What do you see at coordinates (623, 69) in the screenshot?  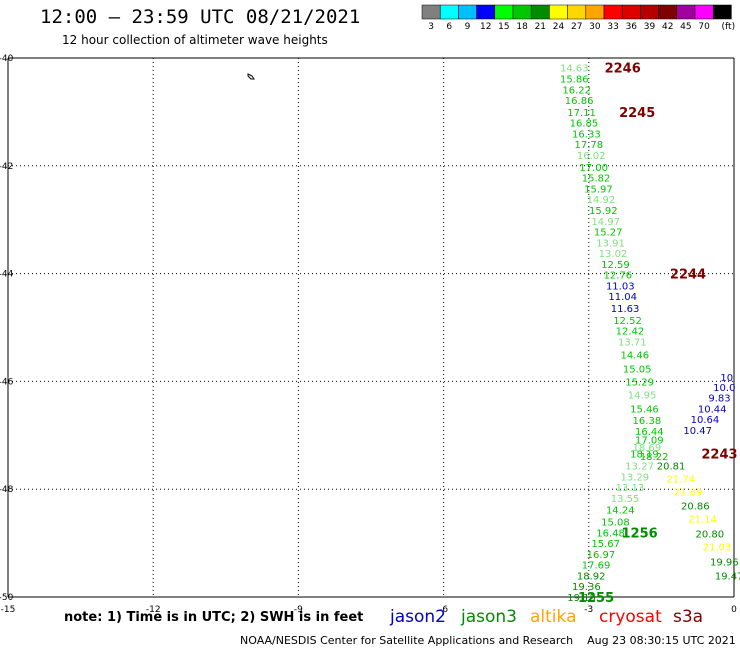 I see `pass-time-label: 2246` at bounding box center [623, 69].